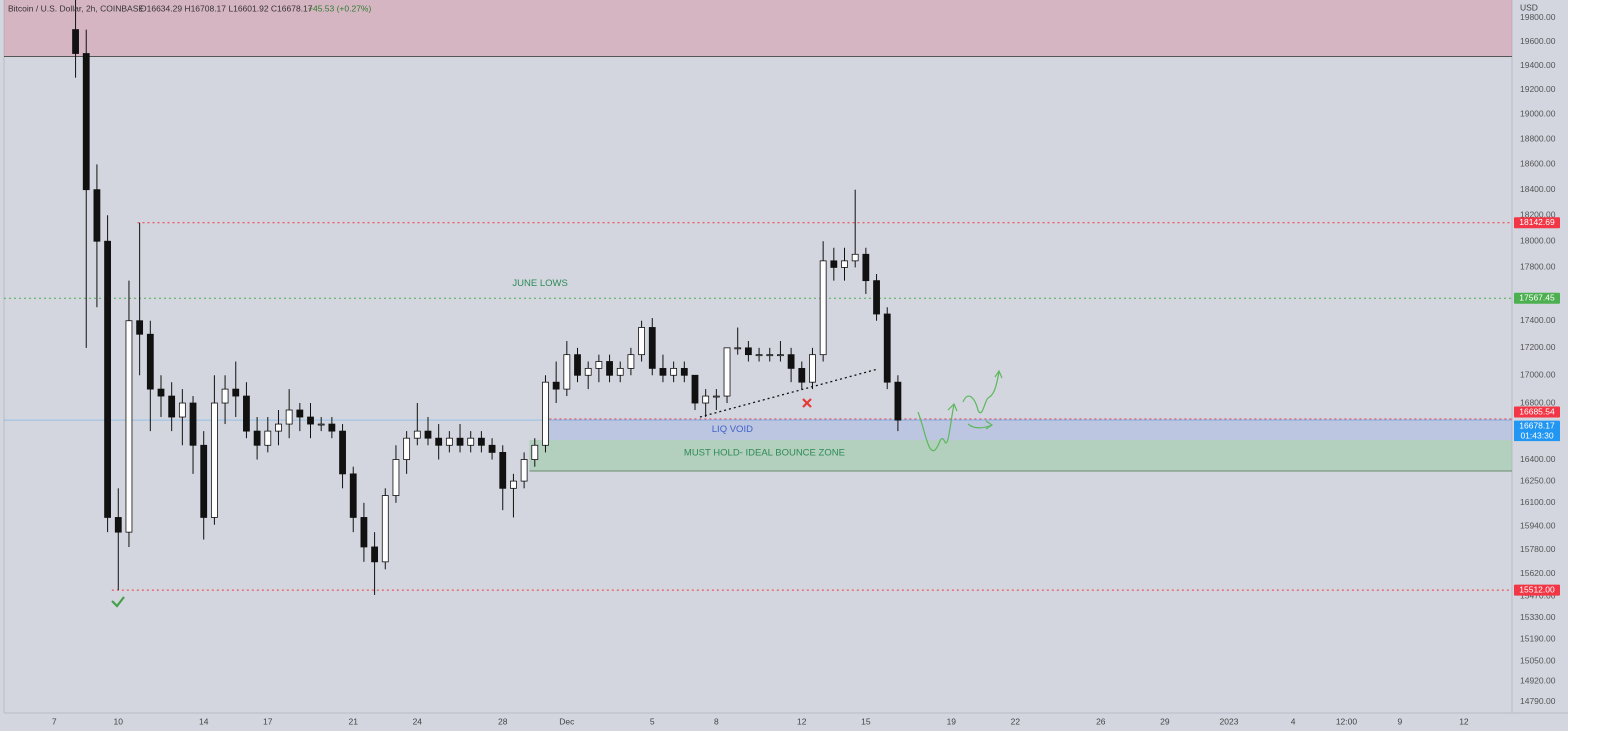 The image size is (1600, 751). What do you see at coordinates (952, 721) in the screenshot?
I see `x-tick-label: 19` at bounding box center [952, 721].